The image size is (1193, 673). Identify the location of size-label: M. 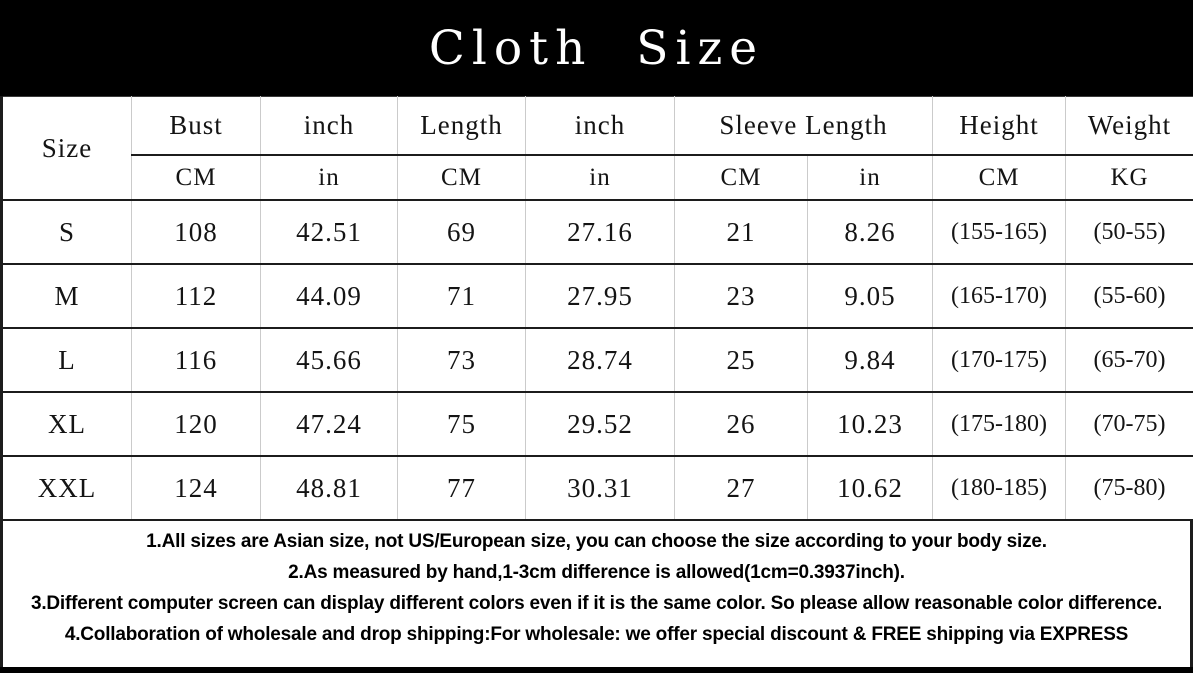
(66, 296).